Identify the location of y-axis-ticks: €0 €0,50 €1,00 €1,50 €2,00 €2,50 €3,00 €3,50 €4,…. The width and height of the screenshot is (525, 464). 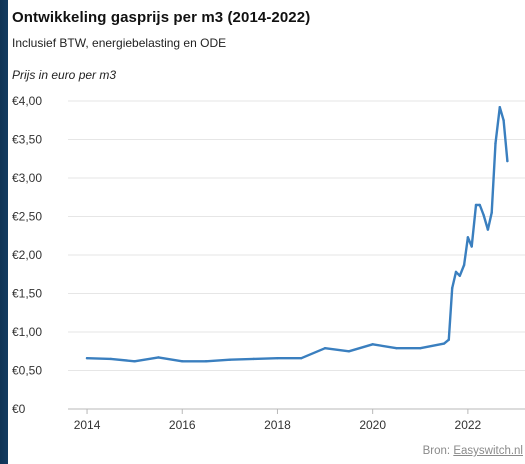
(27, 255).